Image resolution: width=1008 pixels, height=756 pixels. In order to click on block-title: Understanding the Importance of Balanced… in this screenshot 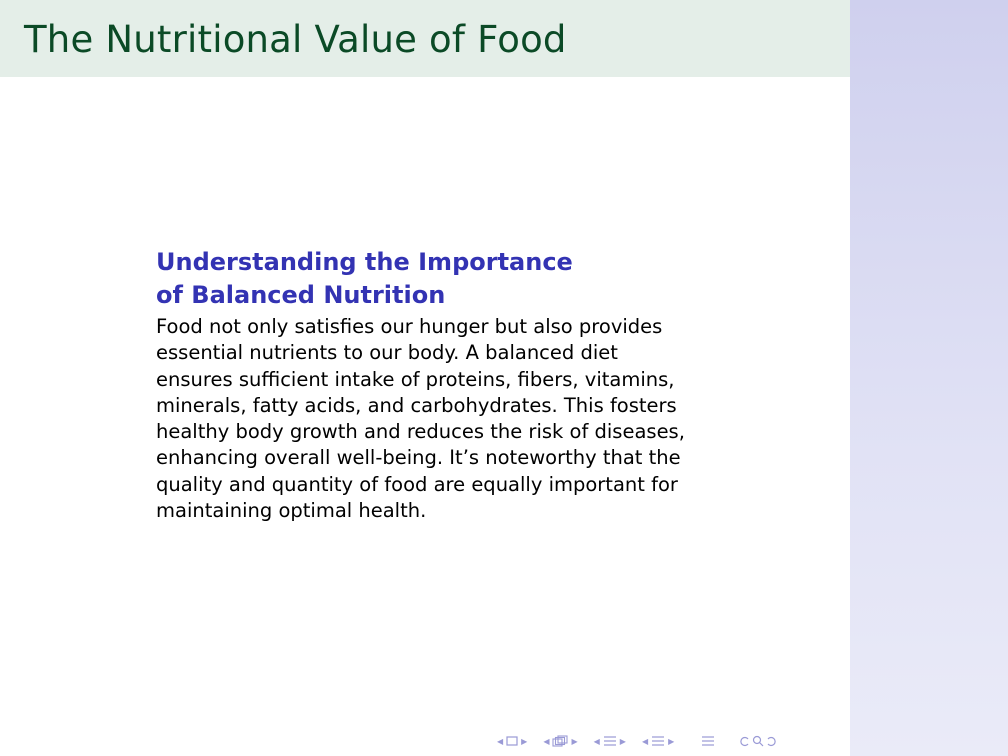, I will do `click(364, 278)`.